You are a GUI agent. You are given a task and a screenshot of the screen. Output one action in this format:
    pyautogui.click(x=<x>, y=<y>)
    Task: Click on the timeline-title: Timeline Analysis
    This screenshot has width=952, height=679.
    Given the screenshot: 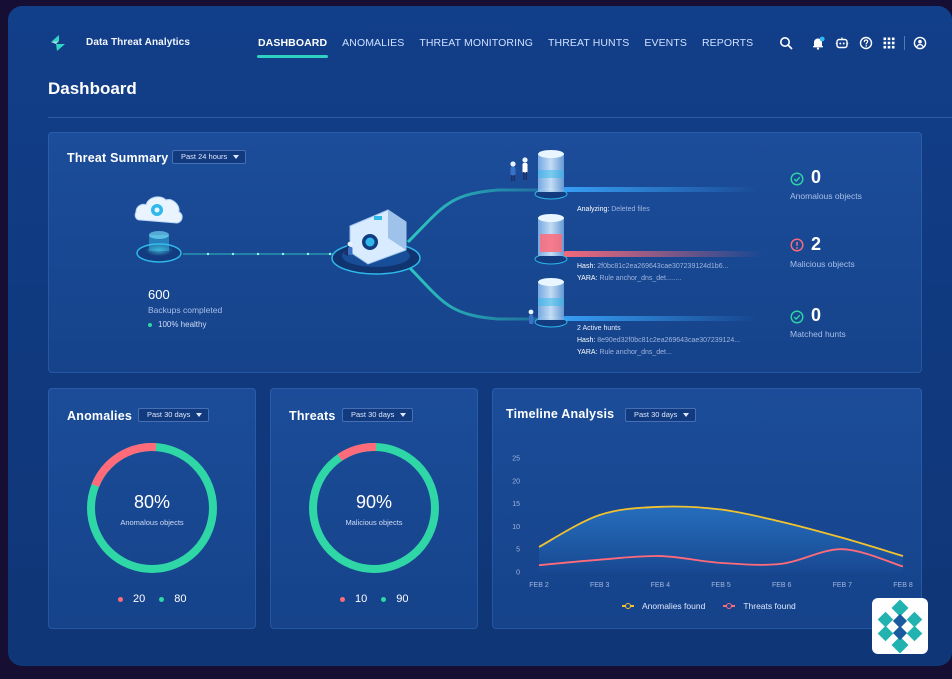 What is the action you would take?
    pyautogui.click(x=560, y=414)
    